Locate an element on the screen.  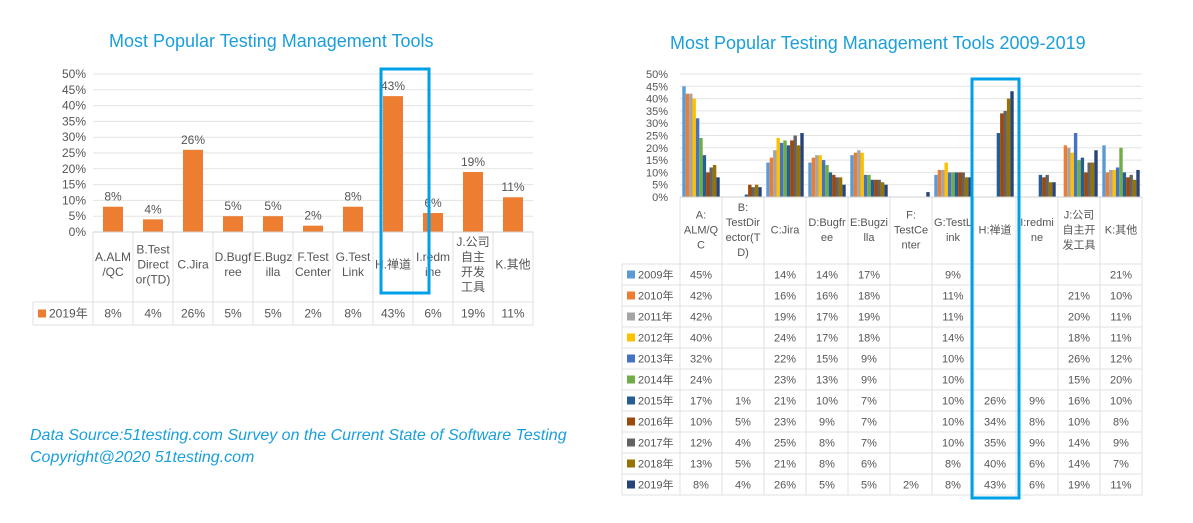
copyright-text: Copyright@2020 51testing.com is located at coordinates (142, 457).